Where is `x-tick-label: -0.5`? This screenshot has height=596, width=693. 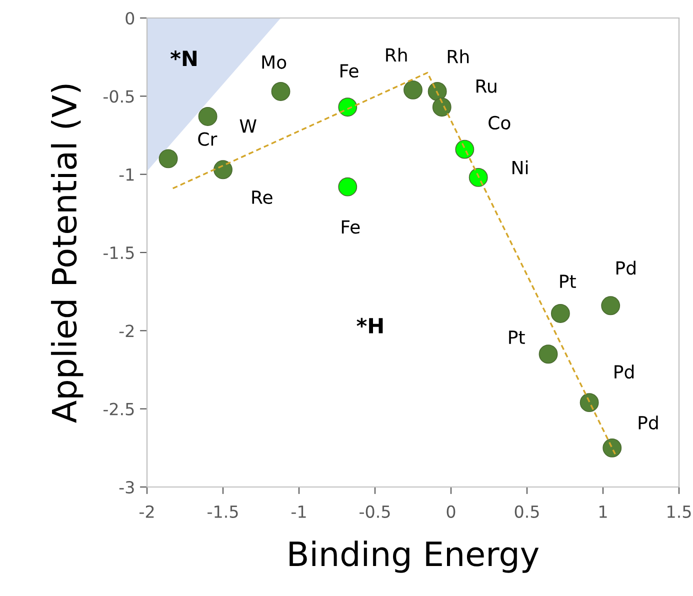 x-tick-label: -0.5 is located at coordinates (375, 511).